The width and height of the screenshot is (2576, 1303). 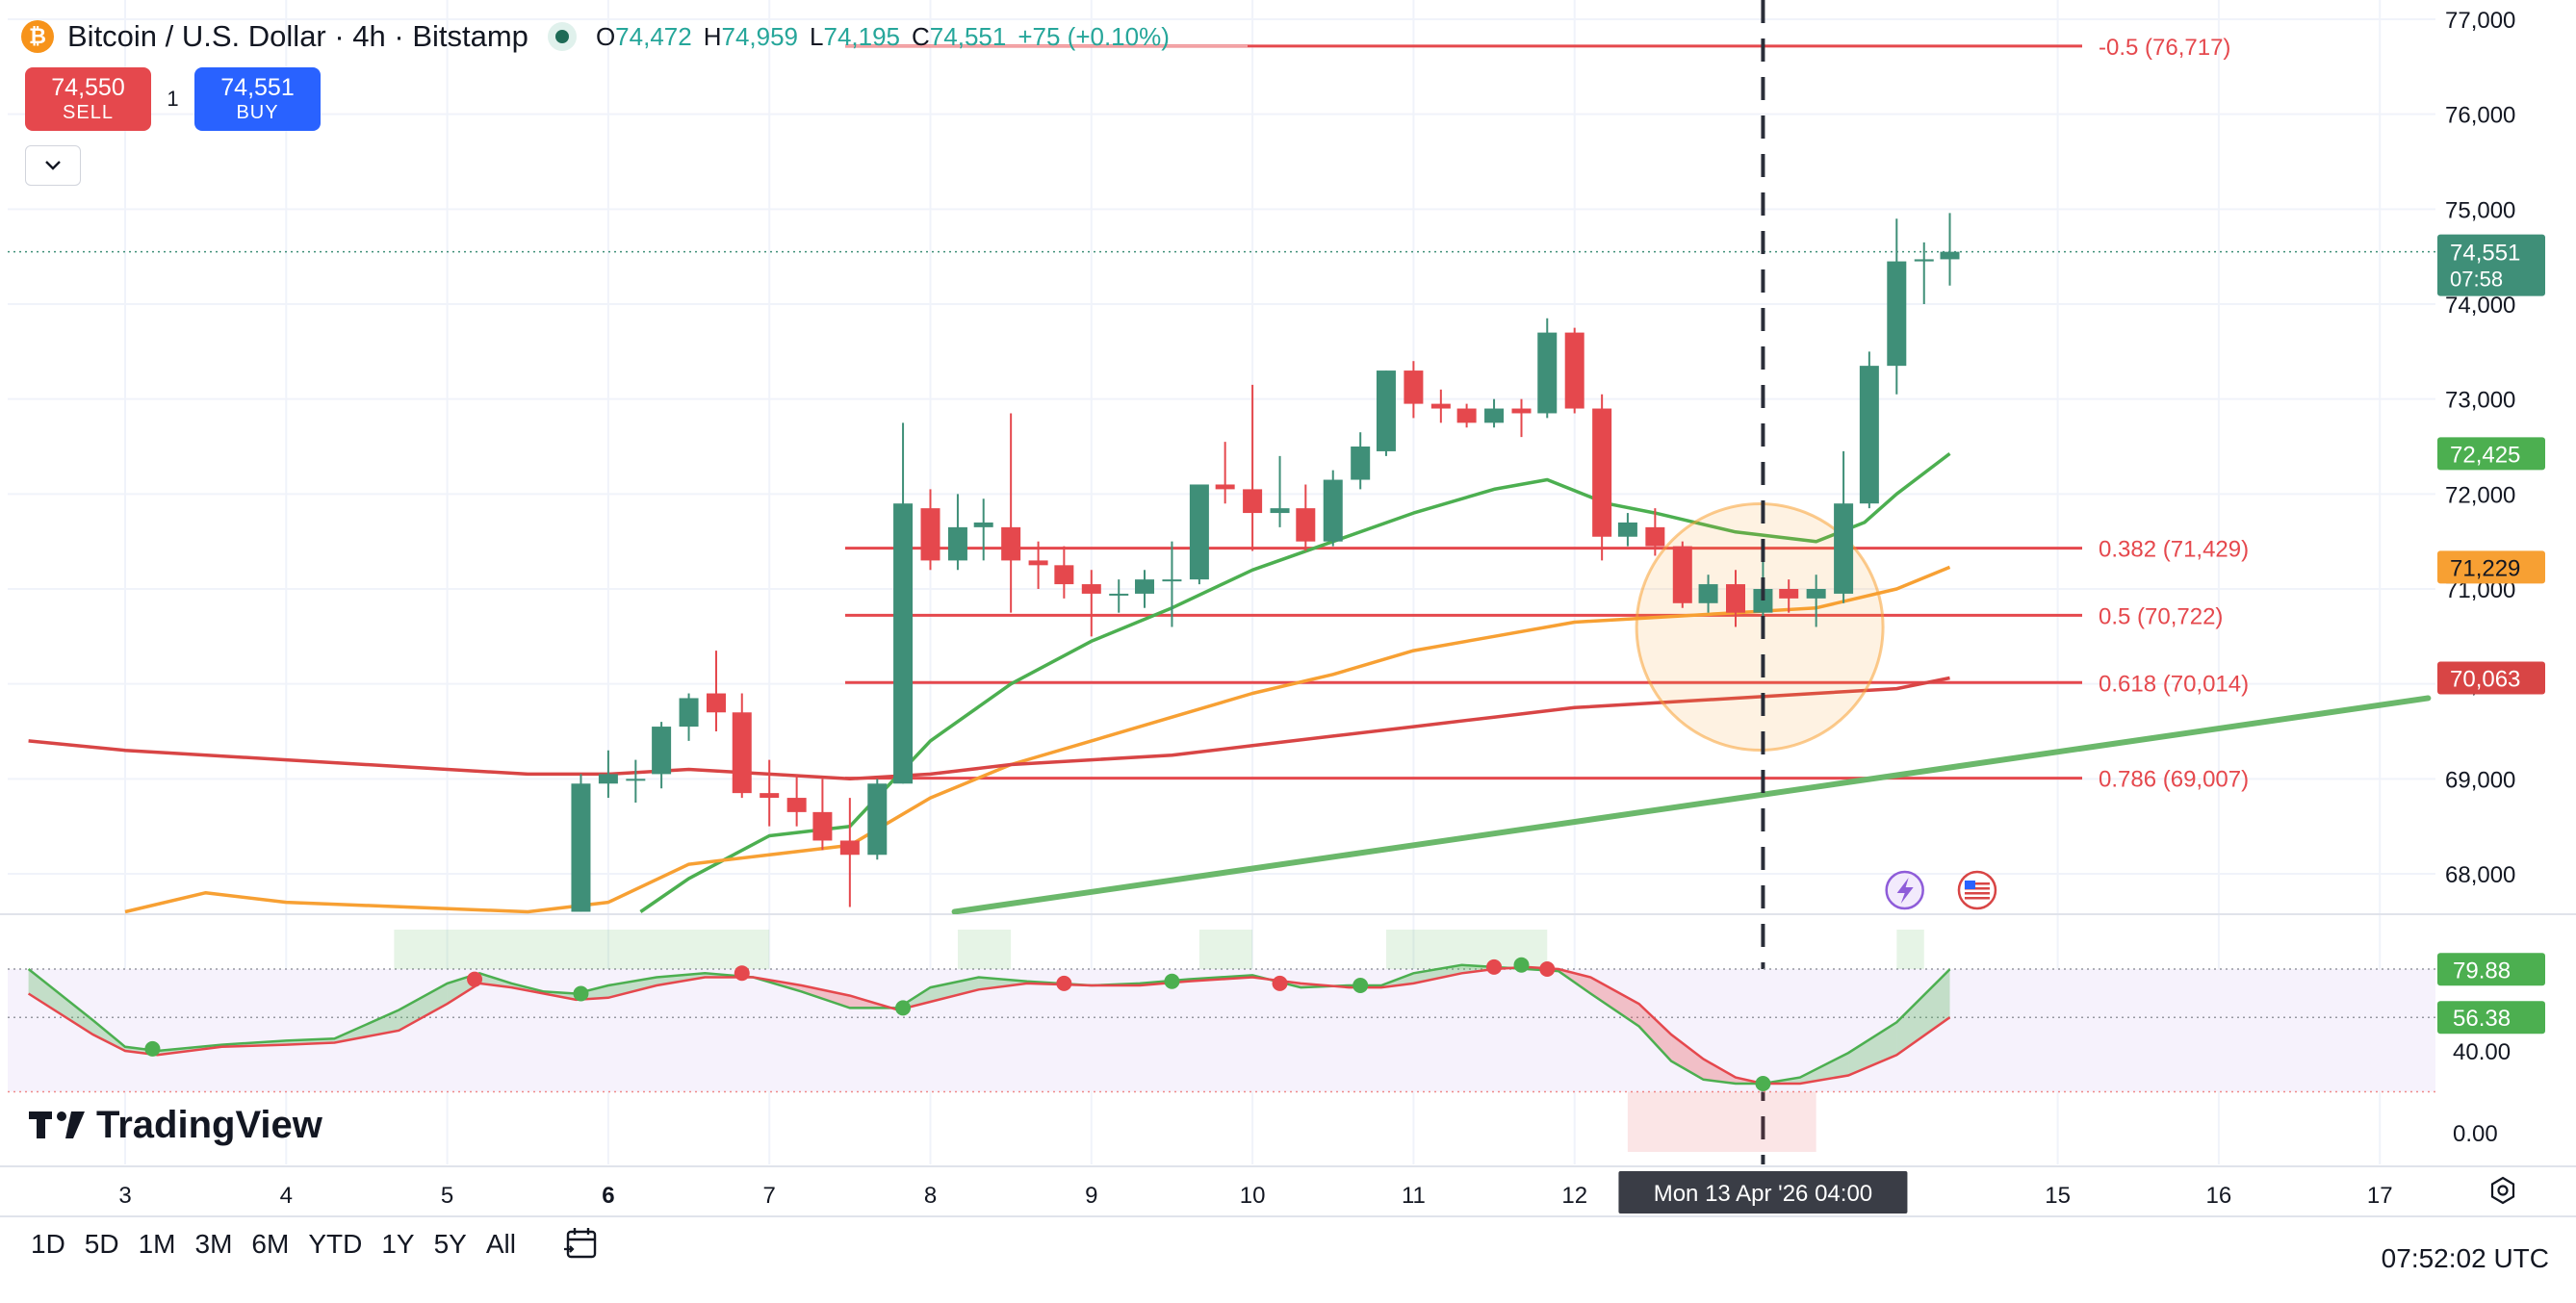 I want to click on time-tick-label: 17, so click(x=2380, y=1196).